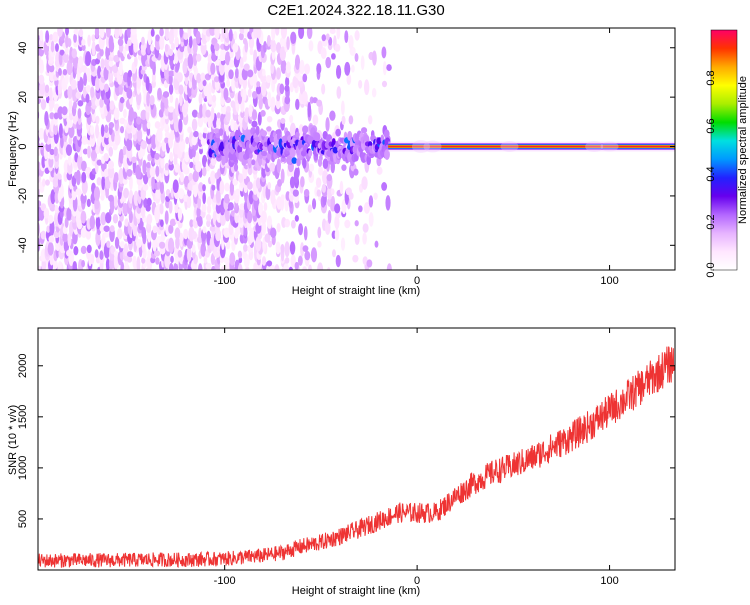  Describe the element at coordinates (711, 221) in the screenshot. I see `colorbar-tick-label: 0.2` at that location.